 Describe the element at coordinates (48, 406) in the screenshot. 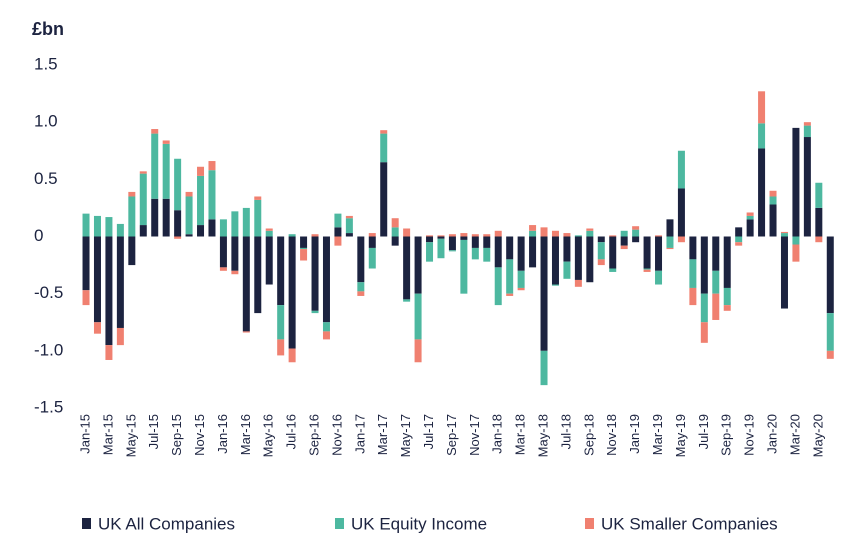

I see `y-tick-label: -1.5` at that location.